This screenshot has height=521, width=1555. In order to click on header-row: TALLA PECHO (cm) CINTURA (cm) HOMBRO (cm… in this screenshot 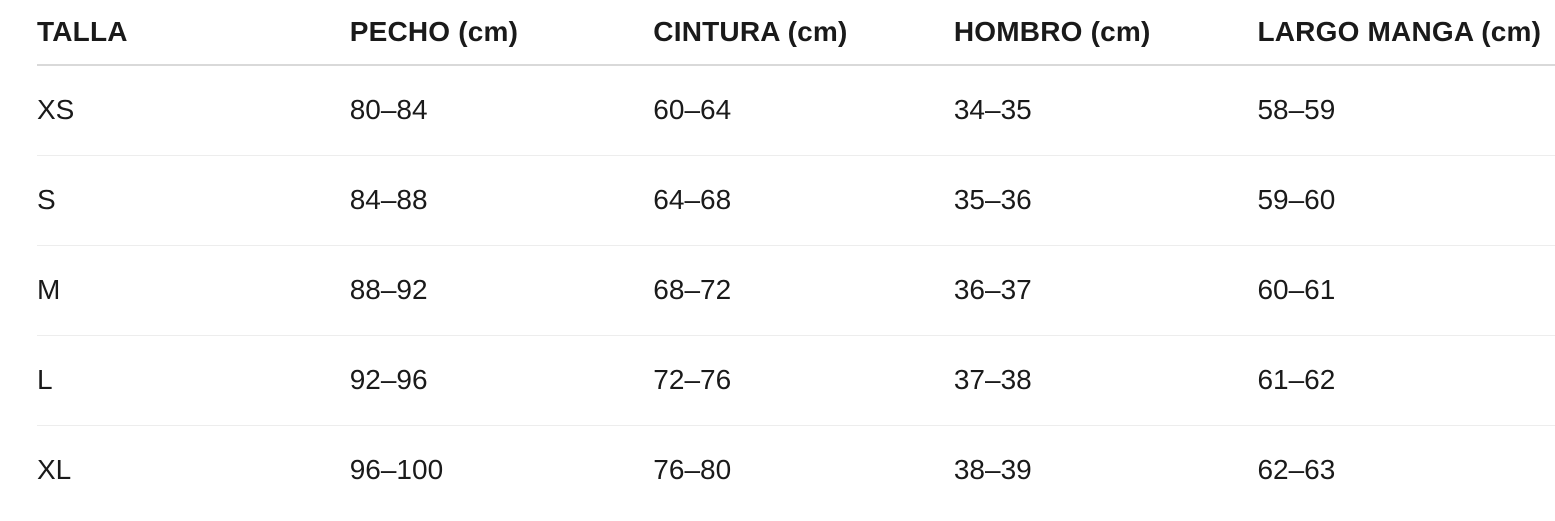, I will do `click(796, 33)`.